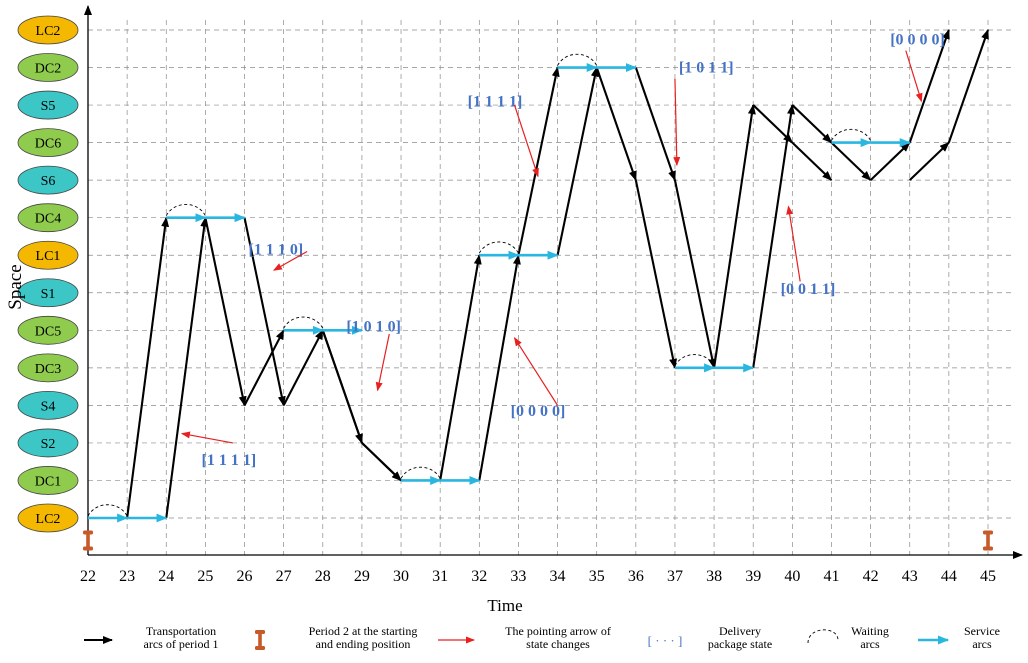 The width and height of the screenshot is (1028, 663). I want to click on legend-waiting-label: Waiting arcs, so click(870, 637).